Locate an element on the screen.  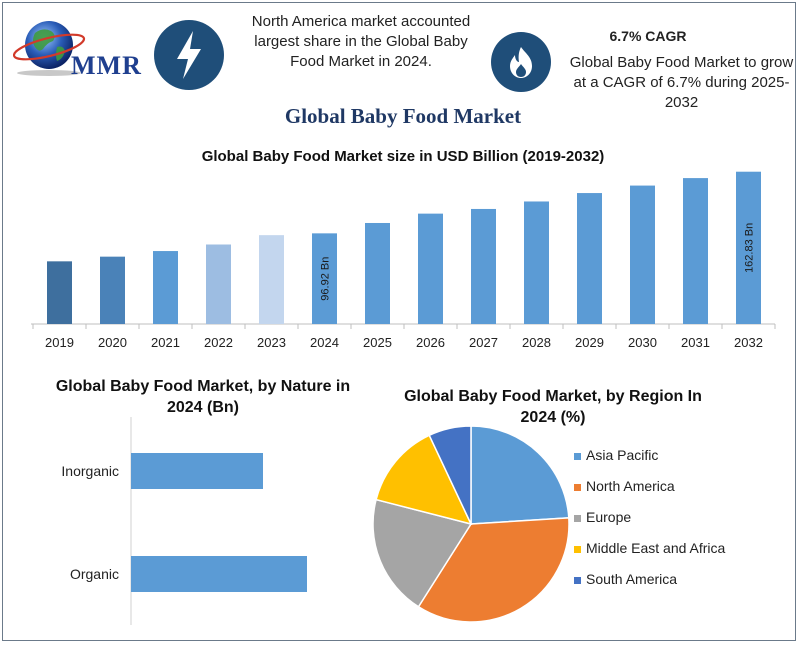
nature-bar-chart: Inorganic Organic is located at coordinates (184, 521).